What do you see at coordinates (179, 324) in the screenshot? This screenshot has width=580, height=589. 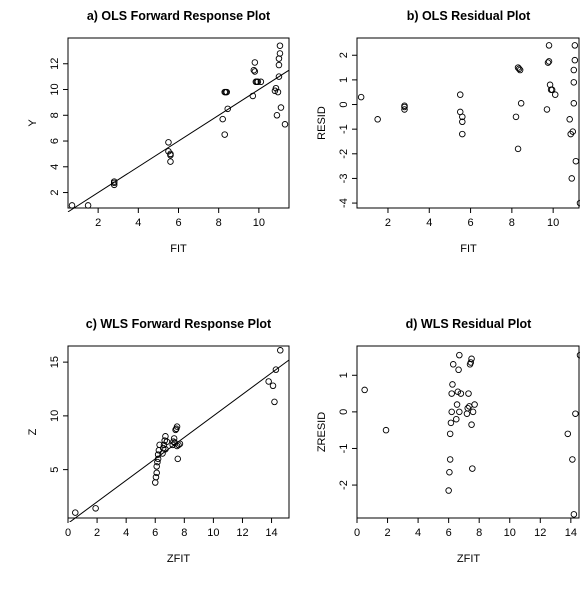 I see `panel-c-title: c) WLS Forward Response Plot` at bounding box center [179, 324].